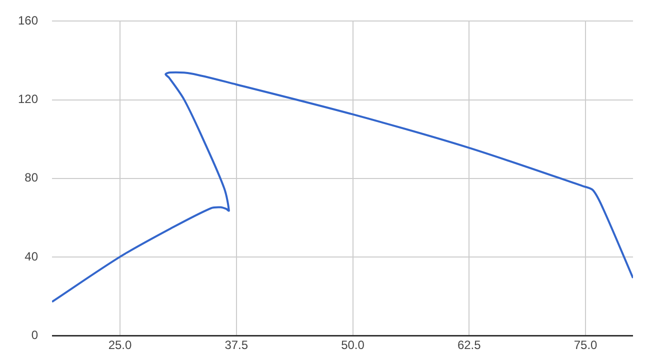  Describe the element at coordinates (353, 345) in the screenshot. I see `x-tick-label: 50.0` at that location.